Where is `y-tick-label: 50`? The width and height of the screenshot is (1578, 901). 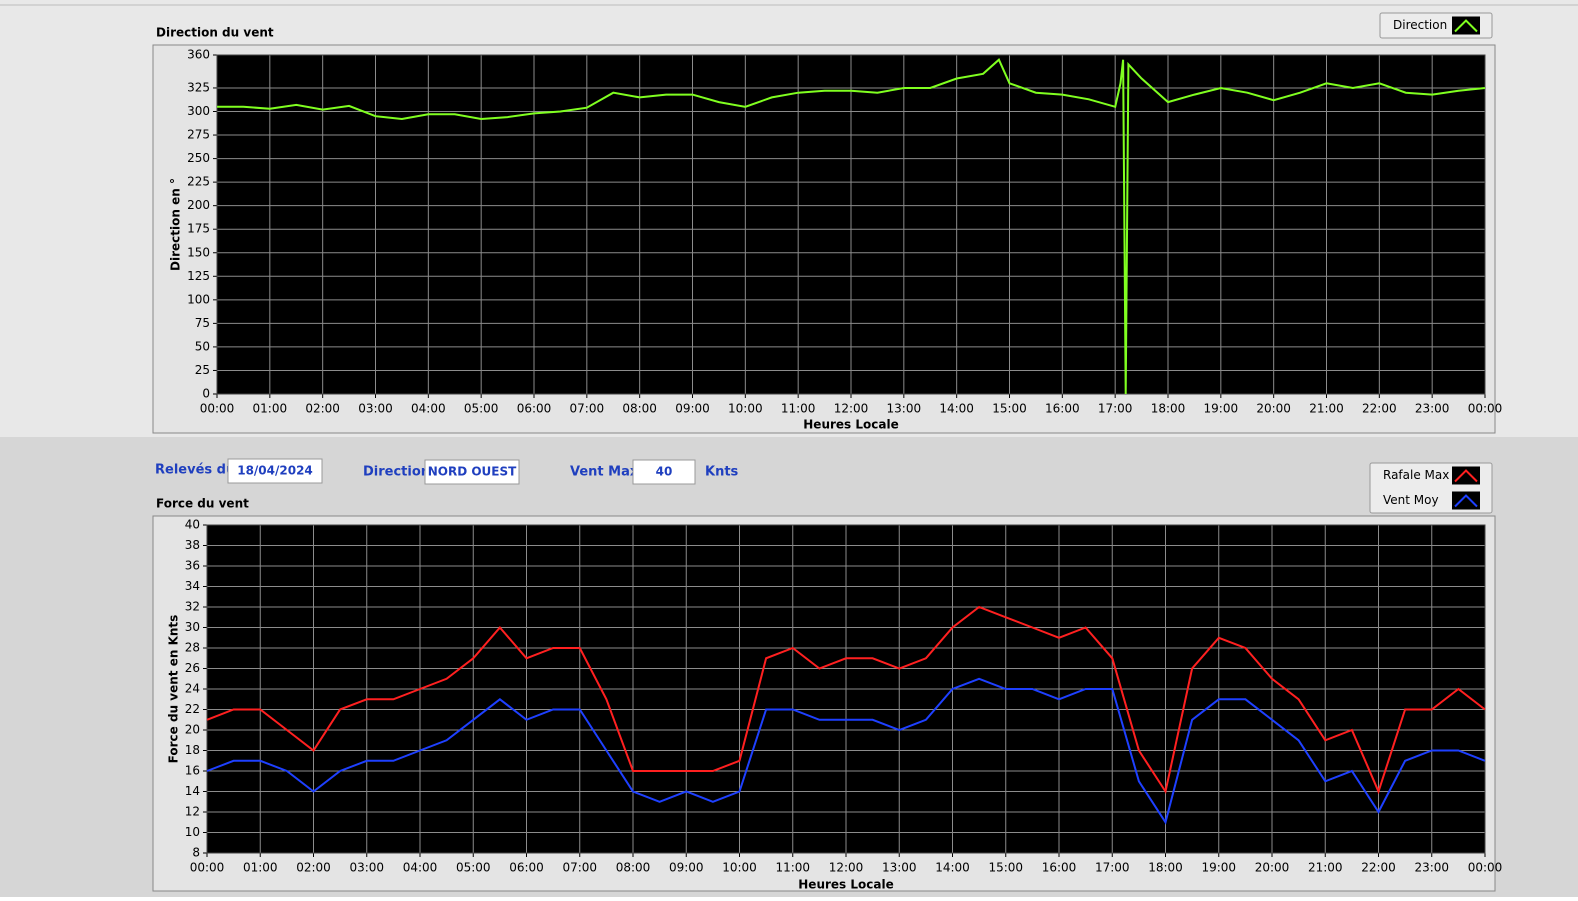 y-tick-label: 50 is located at coordinates (202, 346).